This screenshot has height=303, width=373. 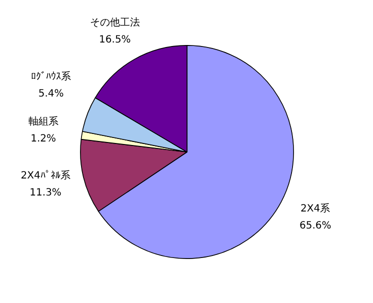 What do you see at coordinates (43, 138) in the screenshot?
I see `data-label: 1.2%` at bounding box center [43, 138].